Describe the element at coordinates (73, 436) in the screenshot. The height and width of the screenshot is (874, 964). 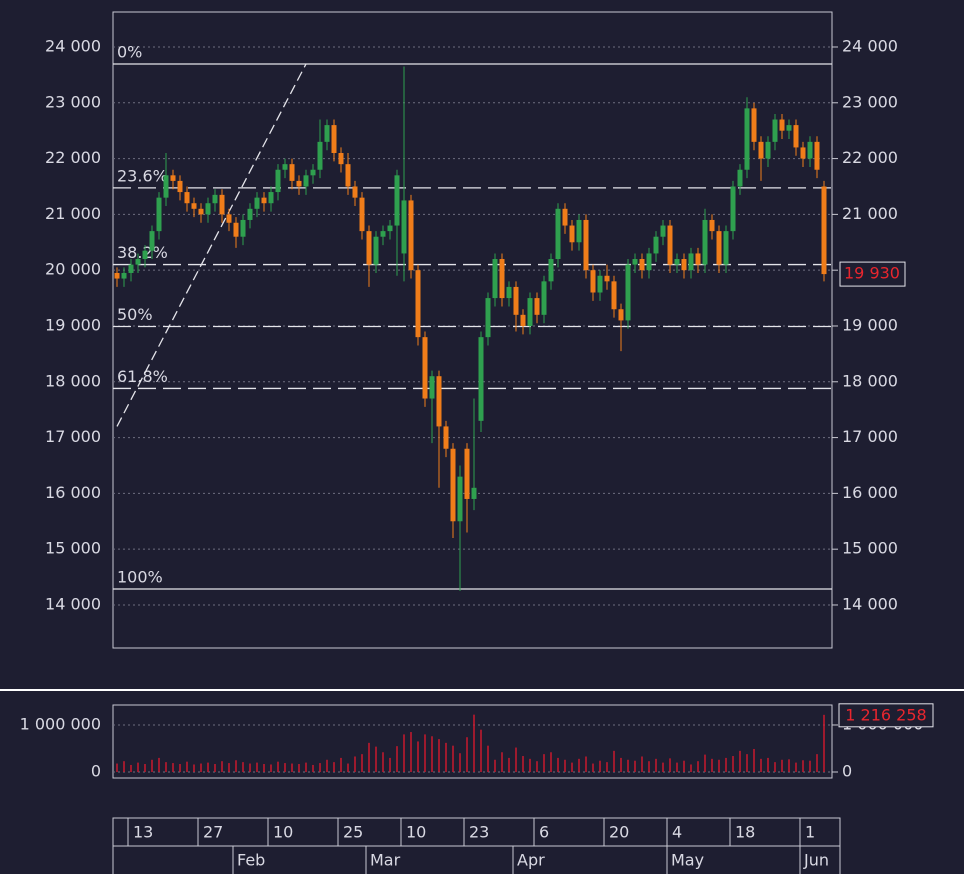
I see `y-tick-label-left: 17 000` at that location.